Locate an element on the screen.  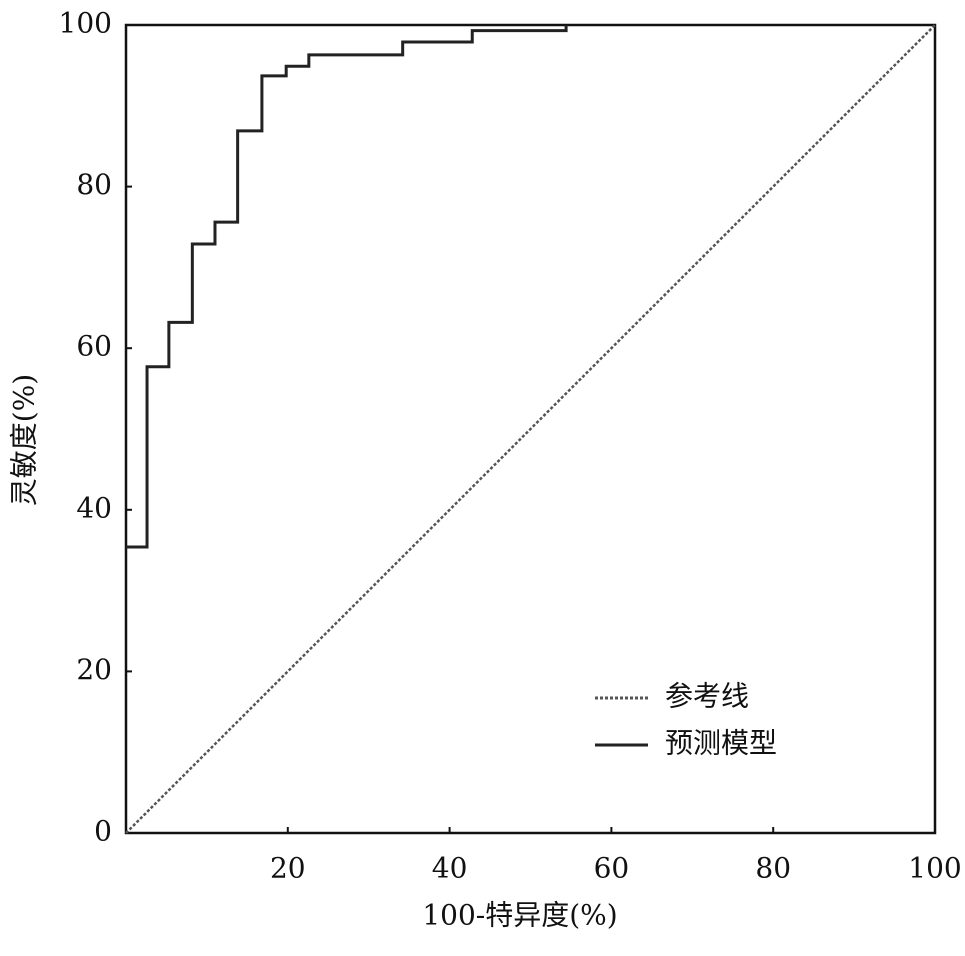
y-axis-label: 灵敏度(%) is located at coordinates (24, 440).